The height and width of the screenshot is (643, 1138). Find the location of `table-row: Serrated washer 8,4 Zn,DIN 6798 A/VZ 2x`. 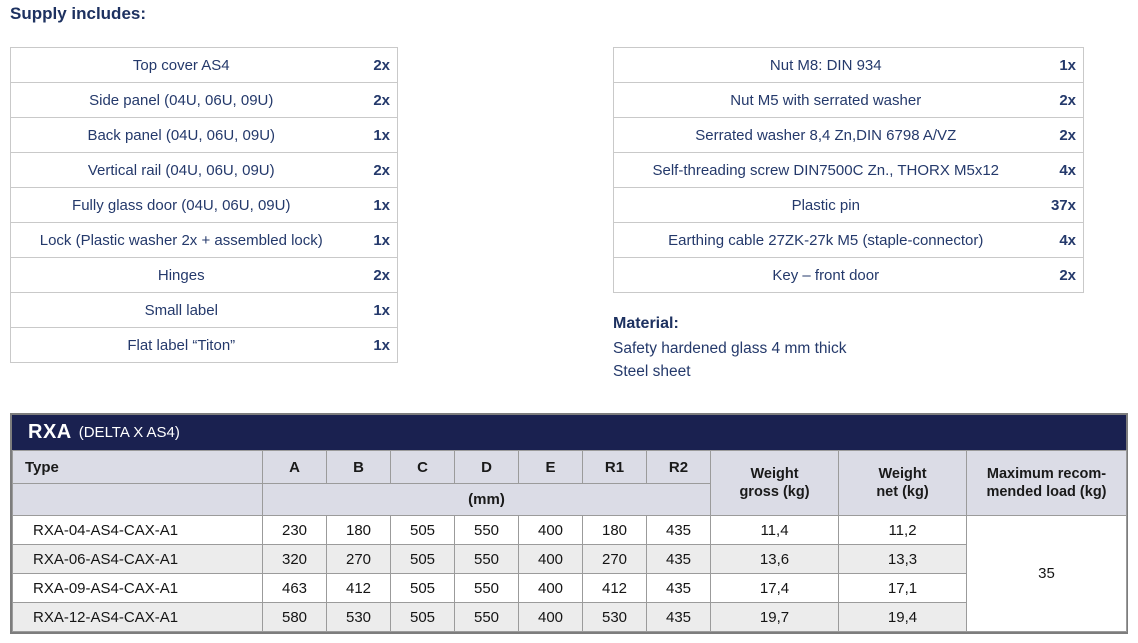

table-row: Serrated washer 8,4 Zn,DIN 6798 A/VZ 2x is located at coordinates (848, 135).